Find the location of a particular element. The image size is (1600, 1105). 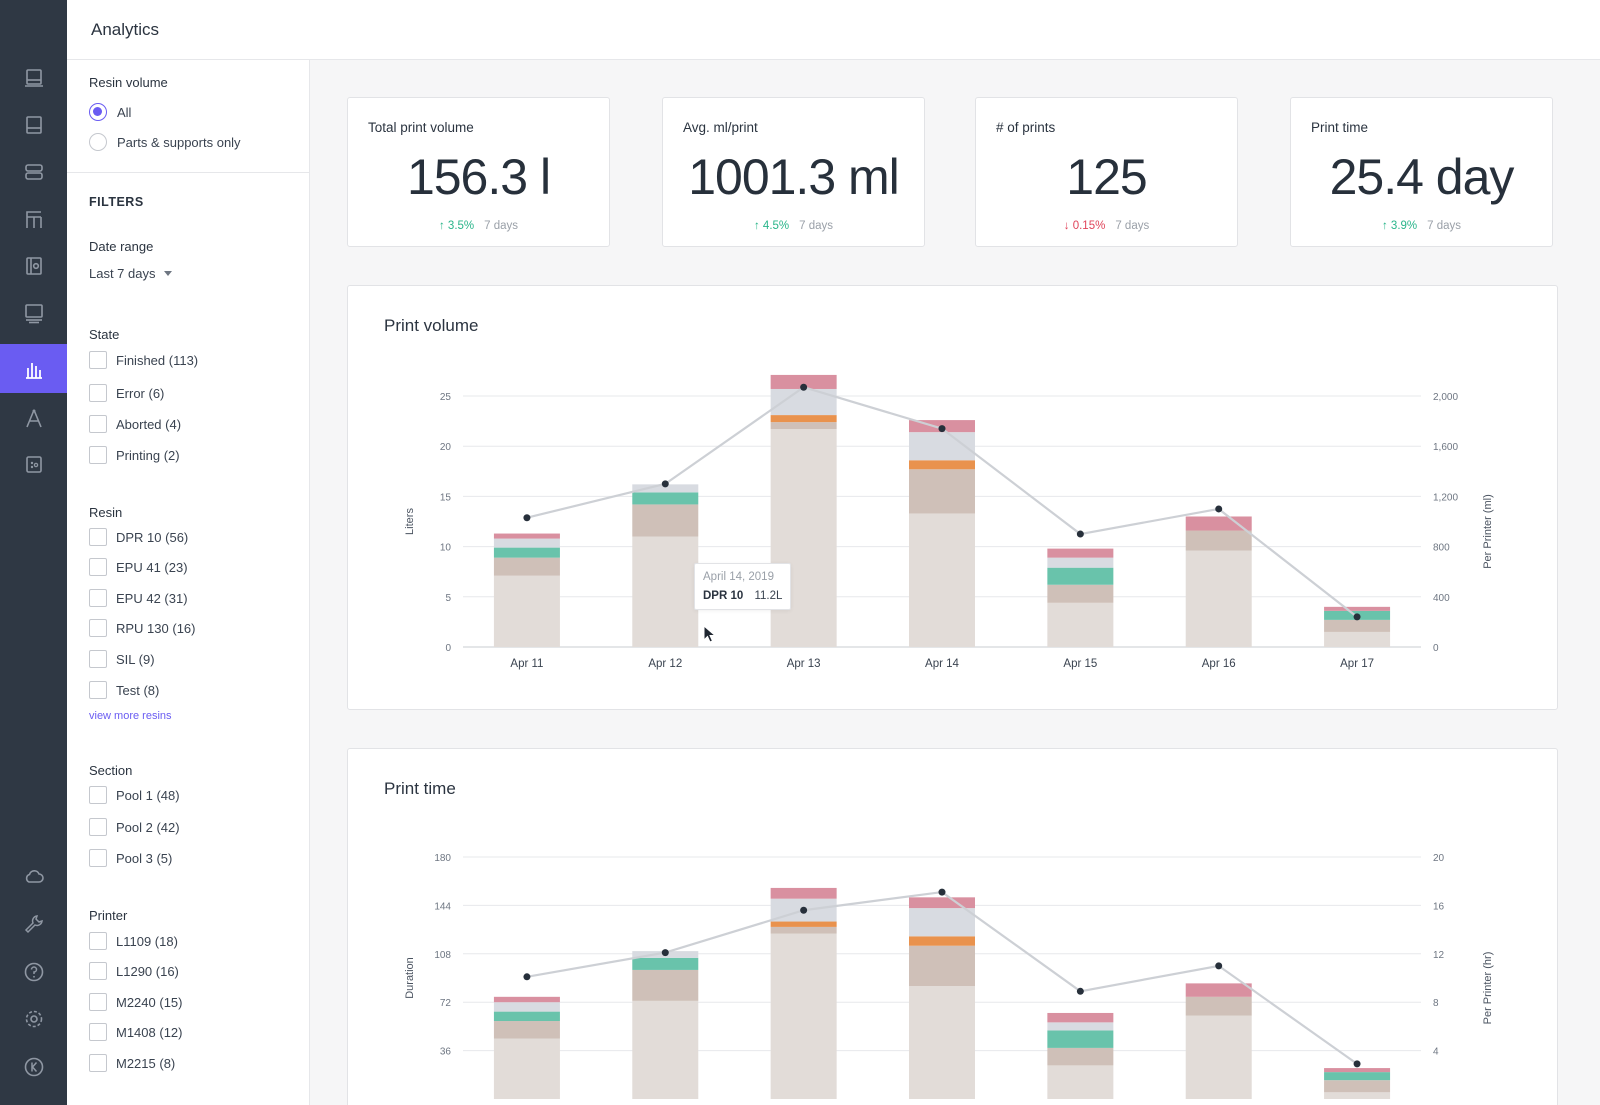

printer-checkbox: M2240 (15) is located at coordinates (135, 1002).